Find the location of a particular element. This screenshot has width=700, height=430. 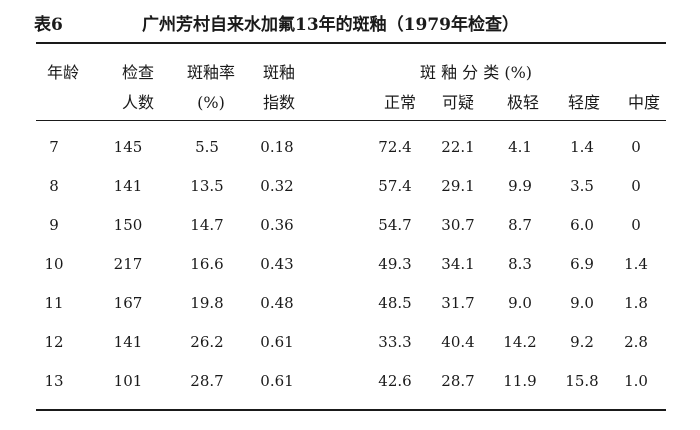

cell-rate: 14.7 is located at coordinates (207, 225).